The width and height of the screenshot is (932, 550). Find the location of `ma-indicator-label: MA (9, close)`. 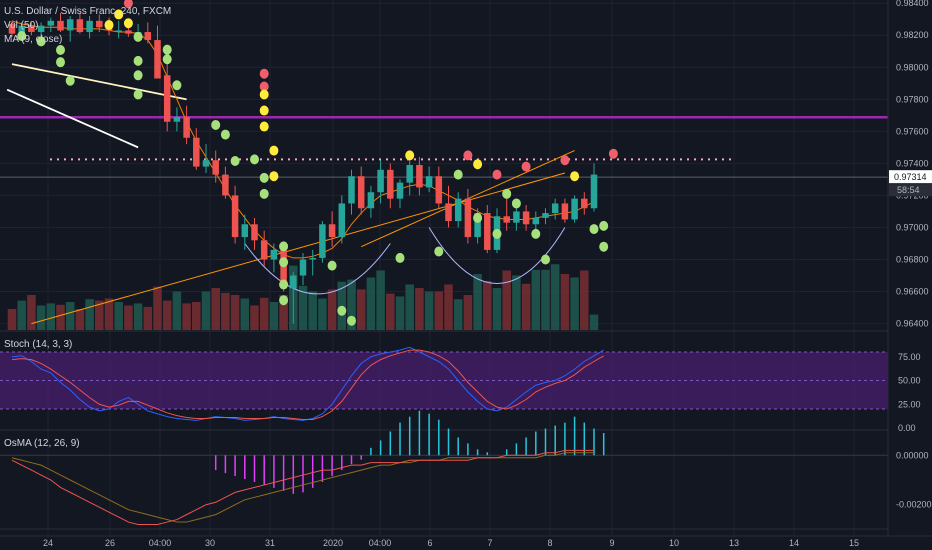

ma-indicator-label: MA (9, close) is located at coordinates (33, 39).